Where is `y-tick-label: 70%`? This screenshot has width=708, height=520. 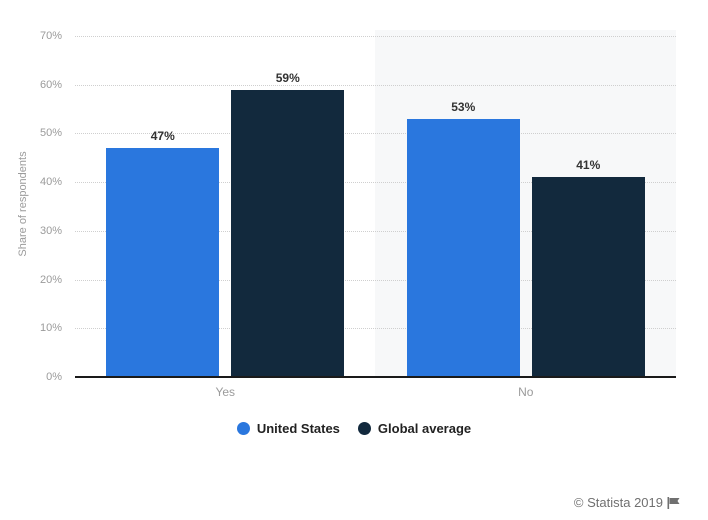
y-tick-label: 70% is located at coordinates (50, 36).